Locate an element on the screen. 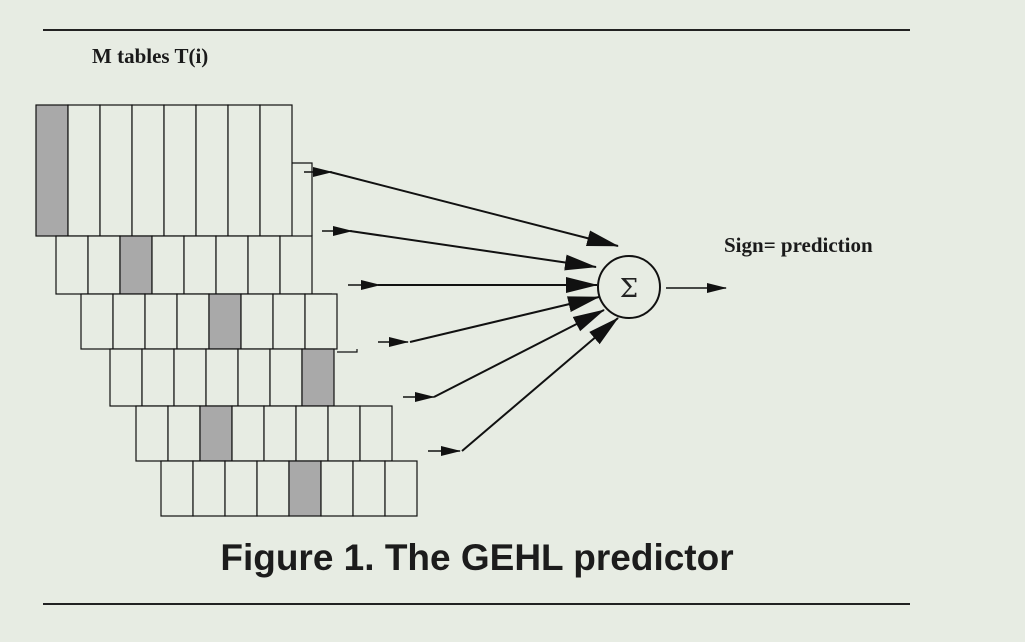 This screenshot has height=642, width=1025. sigma-symbol: Σ is located at coordinates (629, 289).